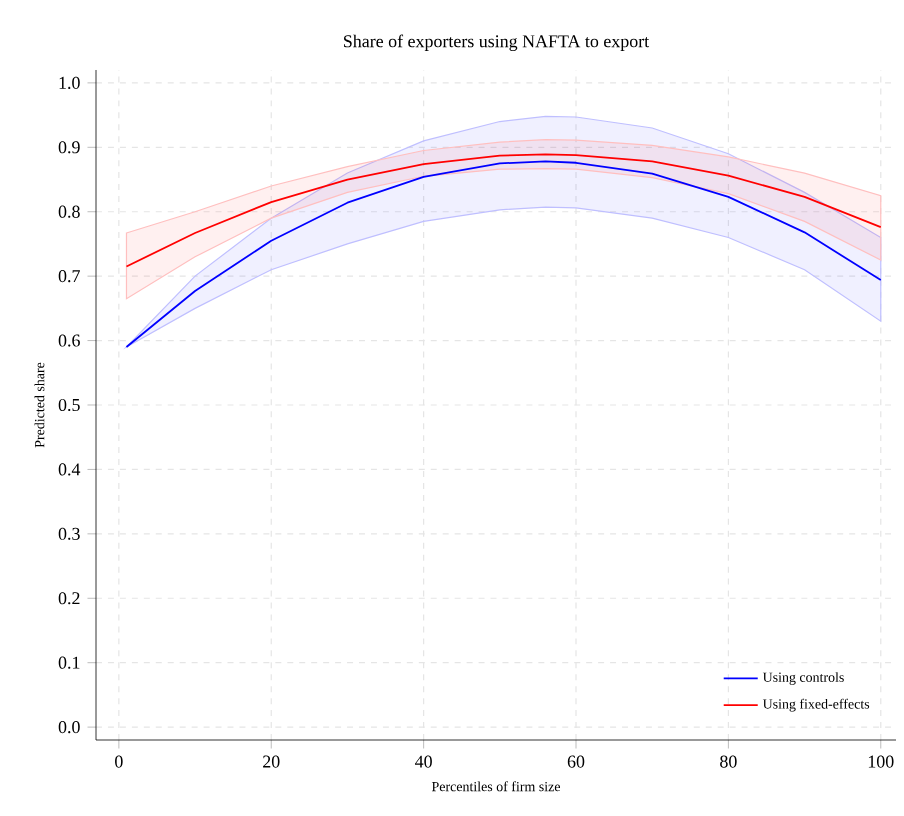 This screenshot has width=904, height=816. I want to click on y-tick-label: 0.0, so click(69, 727).